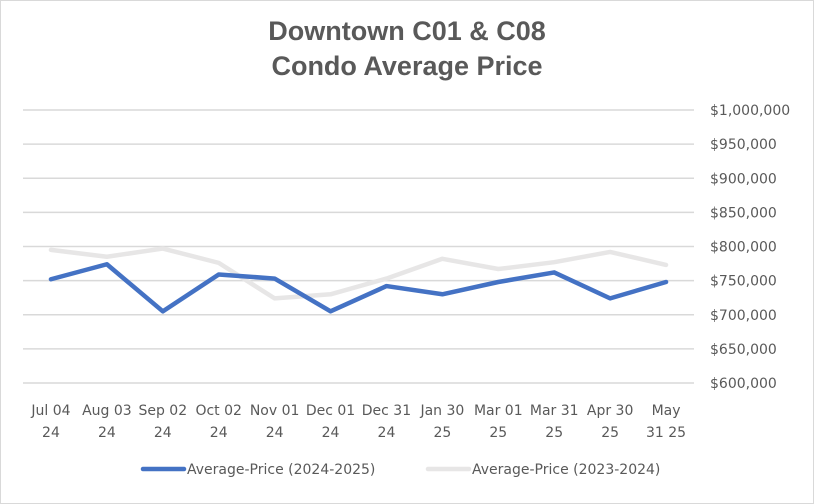 The width and height of the screenshot is (814, 504). Describe the element at coordinates (743, 213) in the screenshot. I see `y-tick-label: $850,000` at that location.